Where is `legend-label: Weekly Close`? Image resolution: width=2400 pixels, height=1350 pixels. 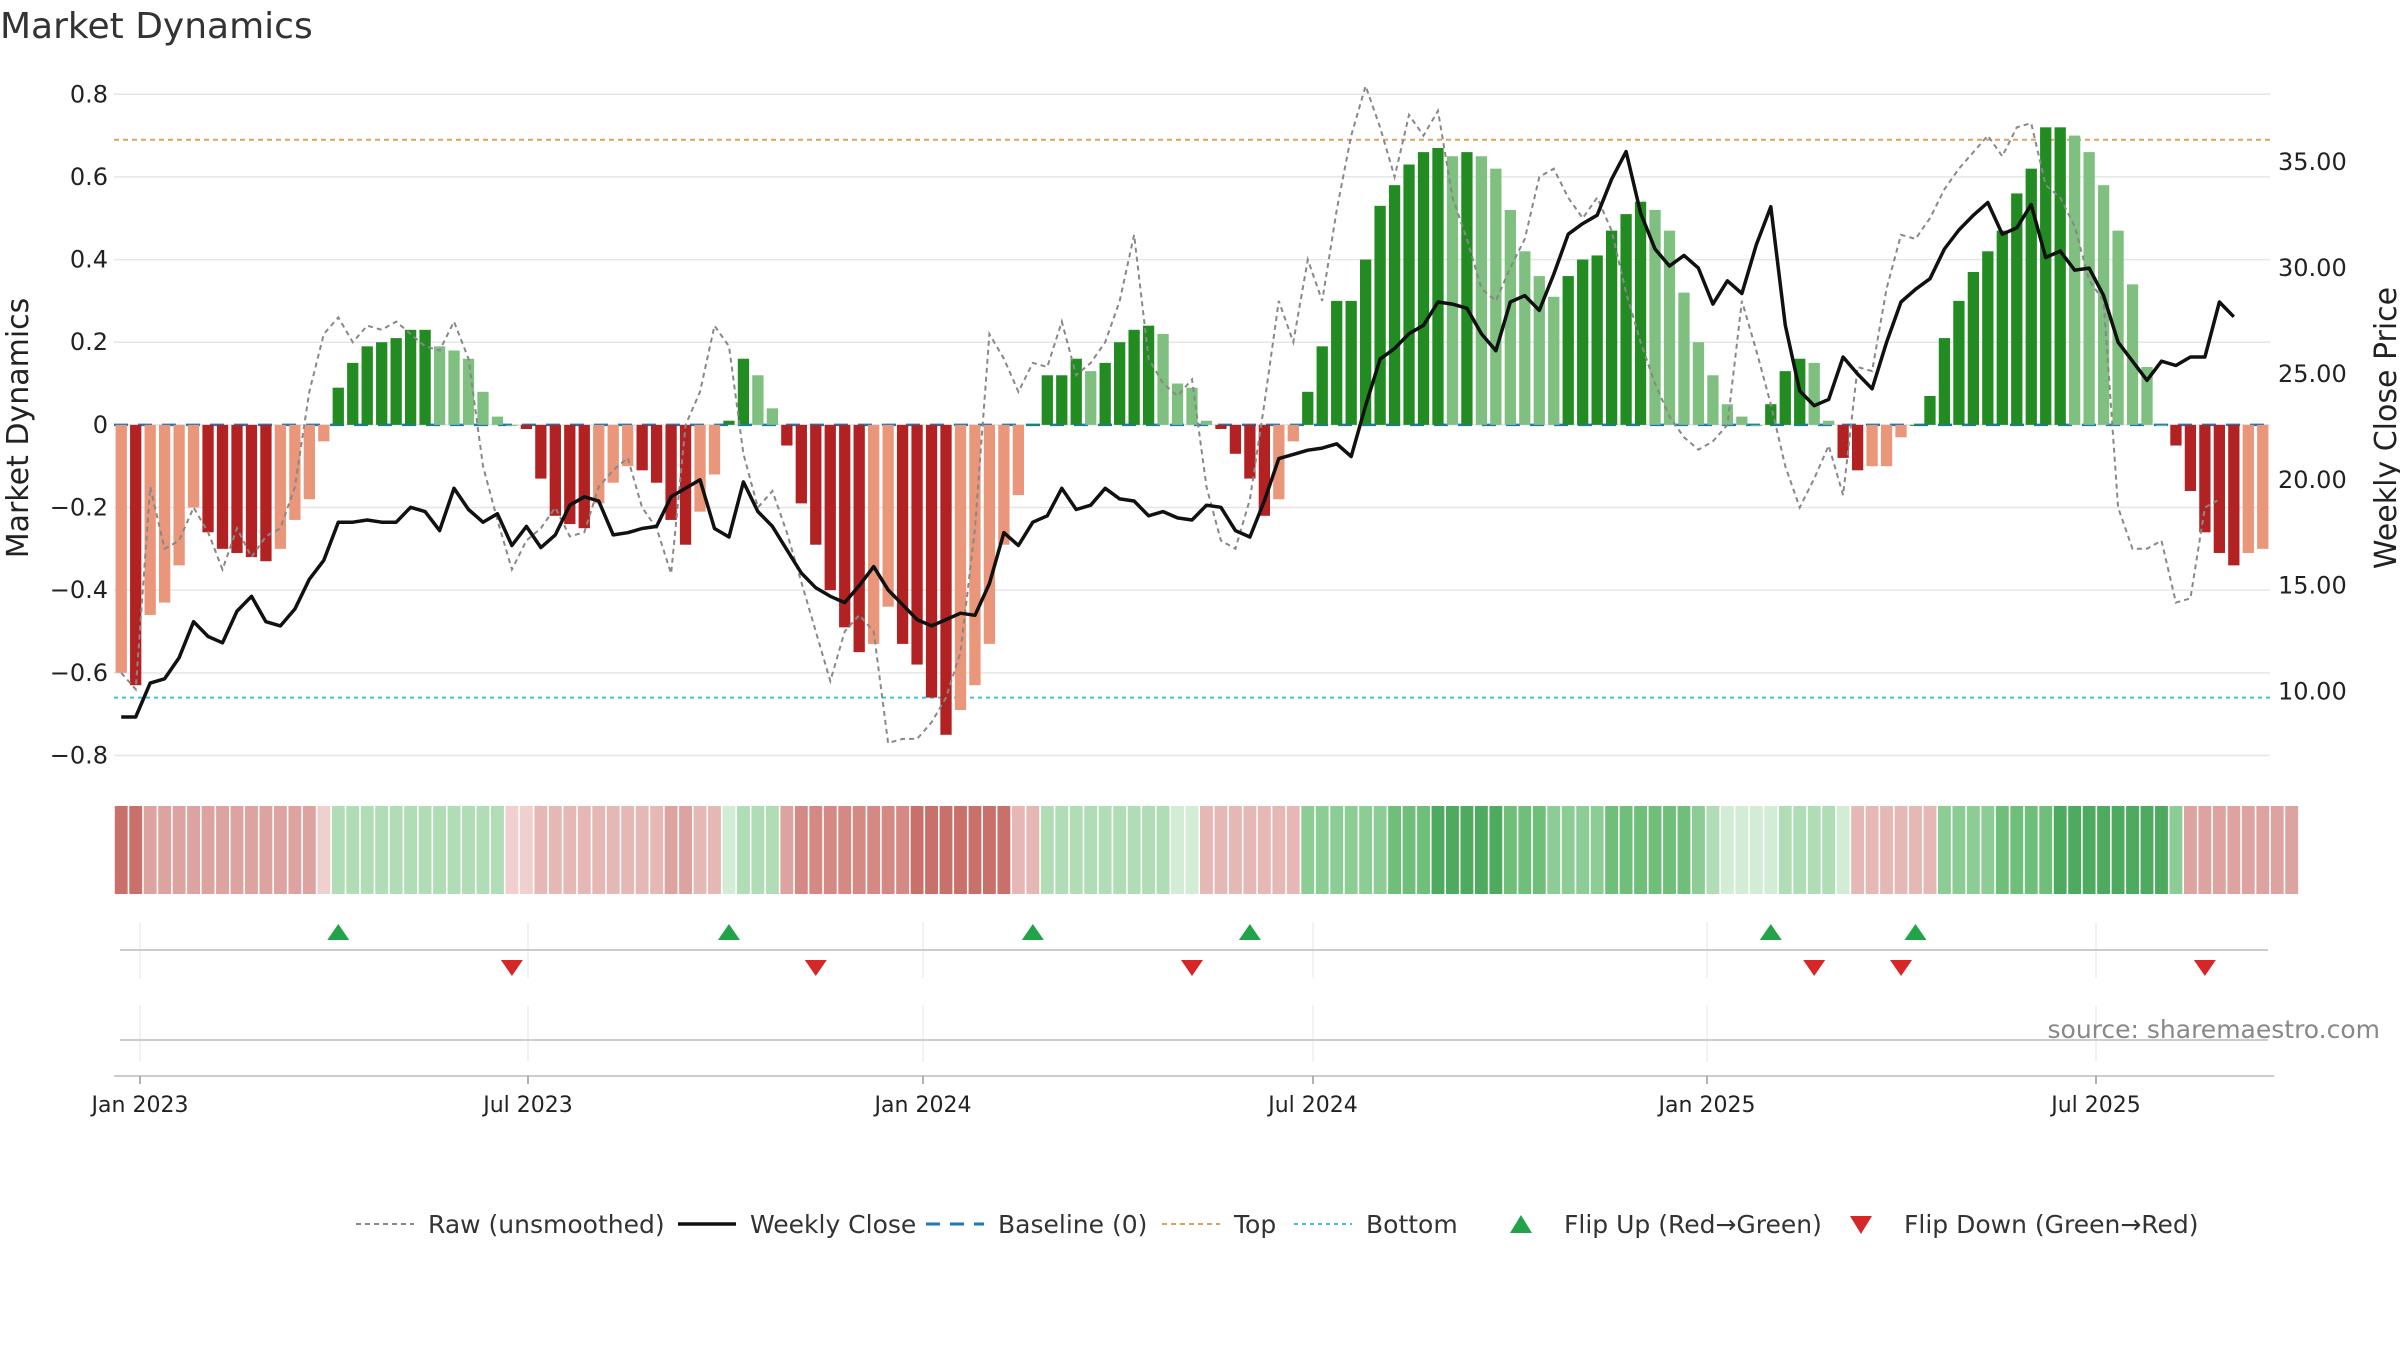
legend-label: Weekly Close is located at coordinates (833, 1224).